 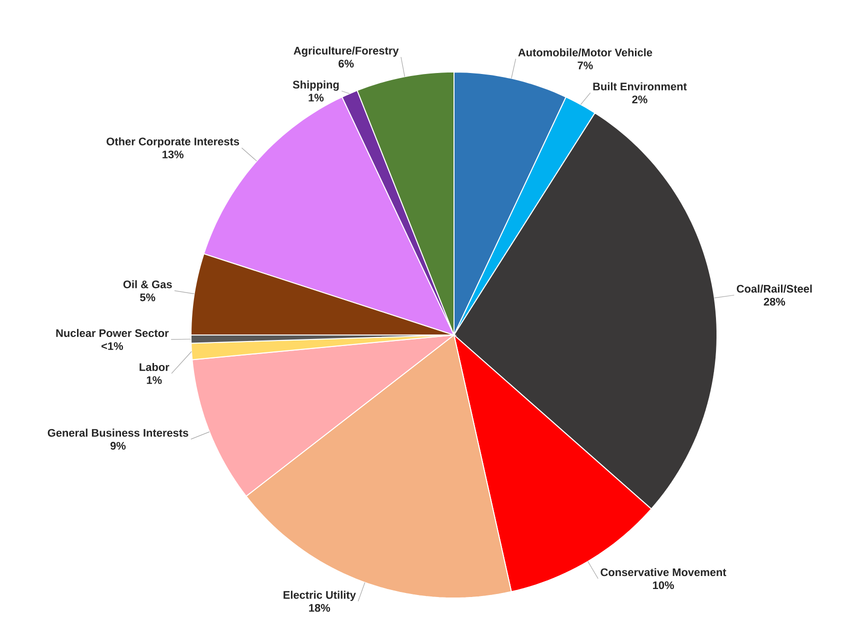 What do you see at coordinates (320, 595) in the screenshot?
I see `slice-label: Electric Utility` at bounding box center [320, 595].